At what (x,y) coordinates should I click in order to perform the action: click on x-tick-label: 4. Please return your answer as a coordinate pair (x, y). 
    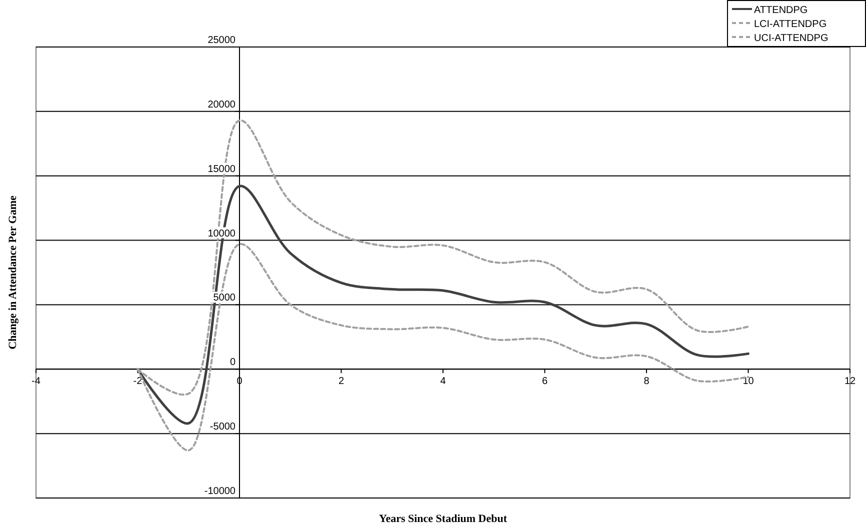
    Looking at the image, I should click on (443, 382).